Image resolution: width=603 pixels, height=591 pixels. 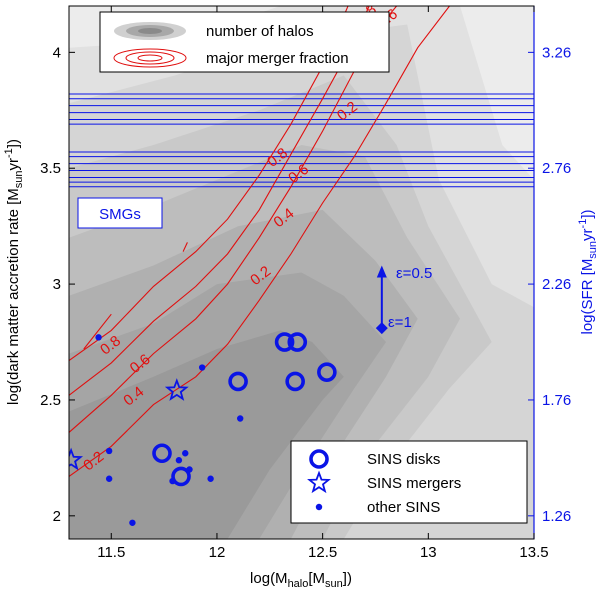 I want to click on y-axis-right-label: log(SFR [Msunyr-1]), so click(x=588, y=271).